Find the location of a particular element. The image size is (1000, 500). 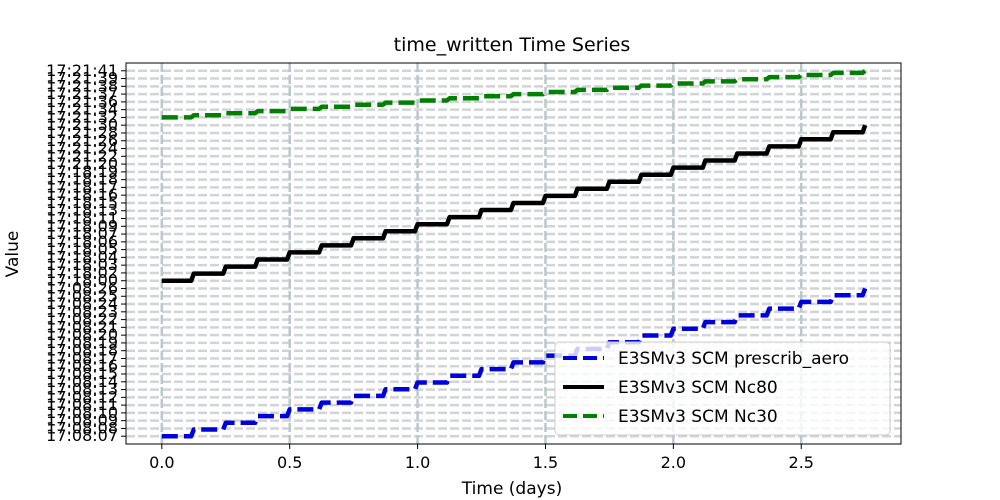

y-tick-label: 17:08:09 is located at coordinates (82, 420).